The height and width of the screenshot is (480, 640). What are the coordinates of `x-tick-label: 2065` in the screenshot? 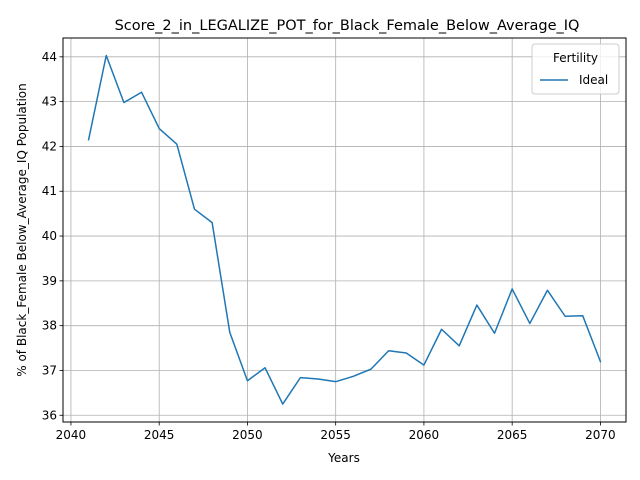 It's located at (512, 435).